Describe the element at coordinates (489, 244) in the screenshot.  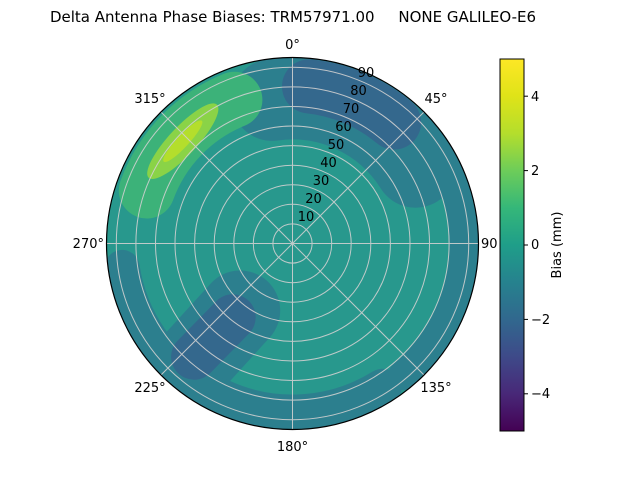
I see `angular-tick-90: 90` at that location.